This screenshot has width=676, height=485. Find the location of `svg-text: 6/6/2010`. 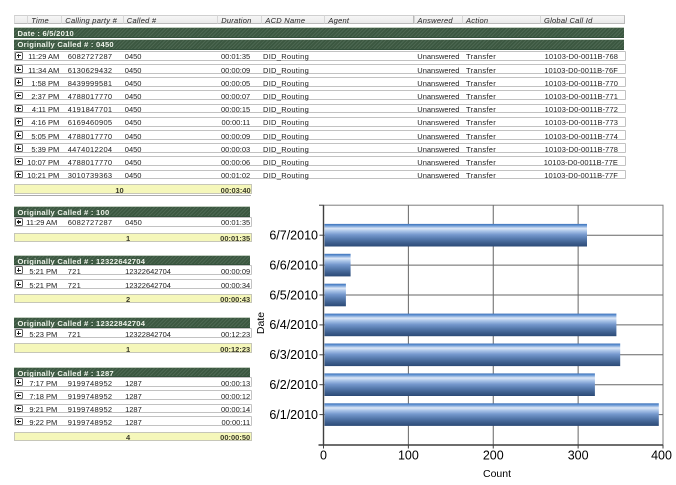

svg-text: 6/6/2010 is located at coordinates (293, 265).